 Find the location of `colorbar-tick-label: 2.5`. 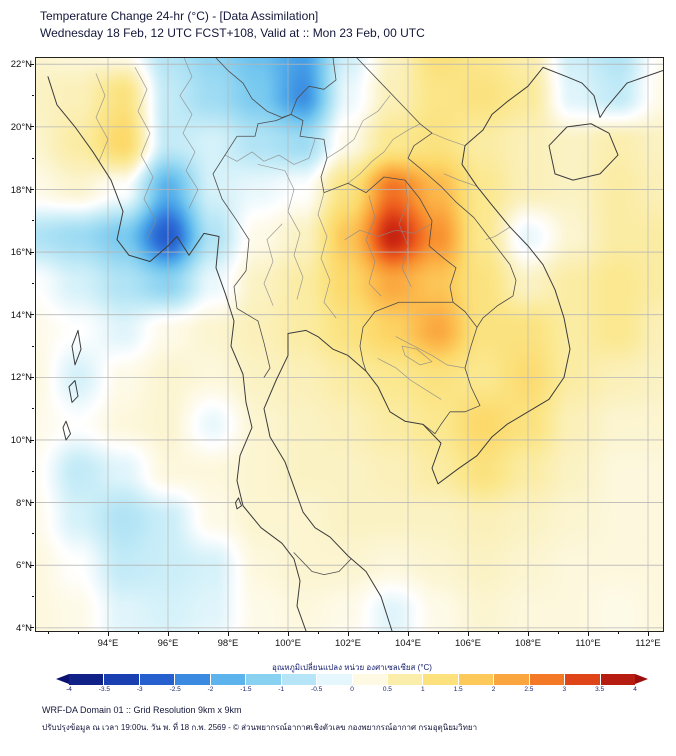

colorbar-tick-label: 2.5 is located at coordinates (529, 689).